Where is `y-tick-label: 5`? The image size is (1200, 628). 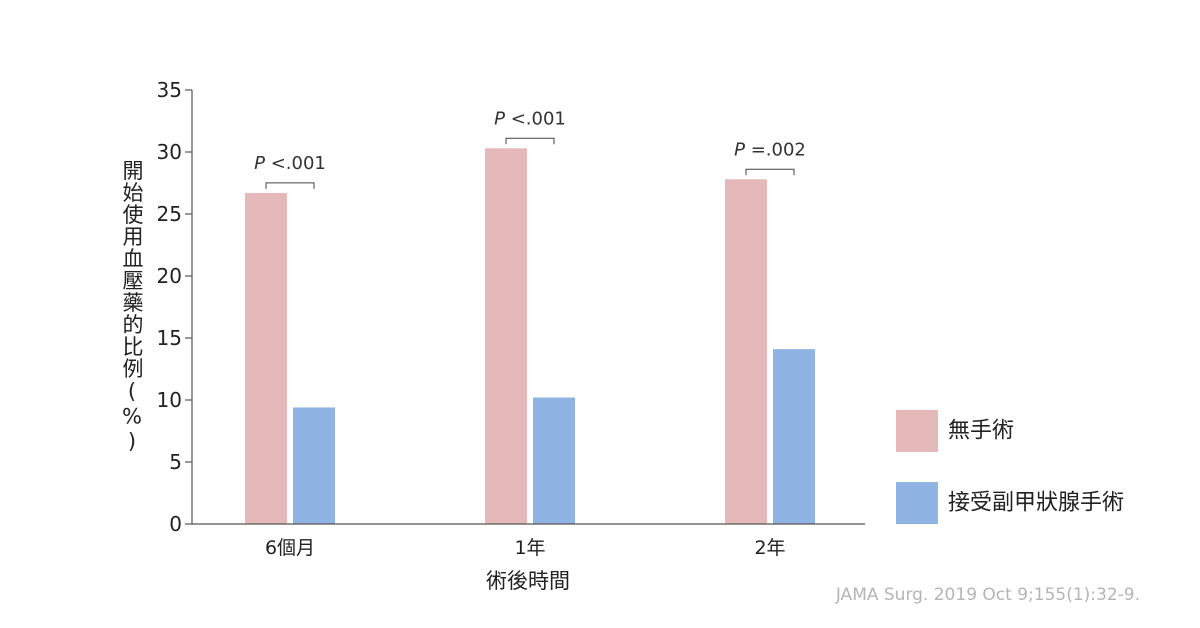
y-tick-label: 5 is located at coordinates (175, 462).